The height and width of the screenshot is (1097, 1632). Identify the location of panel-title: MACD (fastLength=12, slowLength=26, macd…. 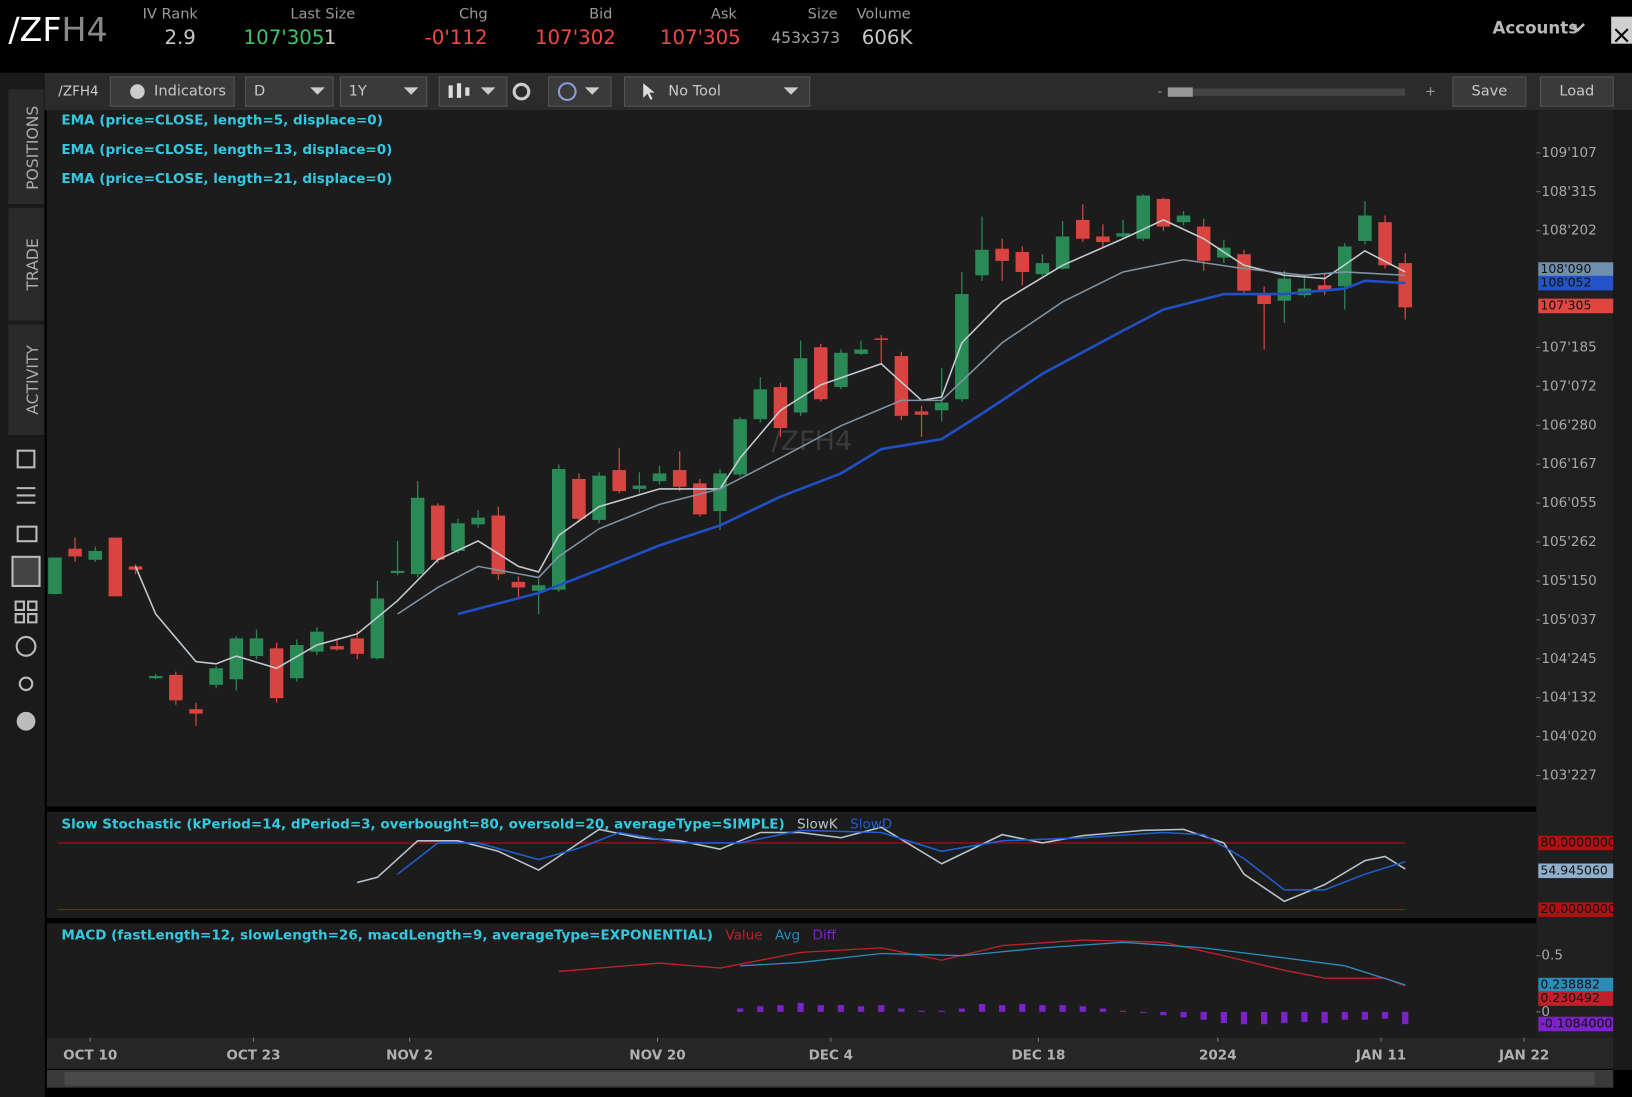
(386, 936).